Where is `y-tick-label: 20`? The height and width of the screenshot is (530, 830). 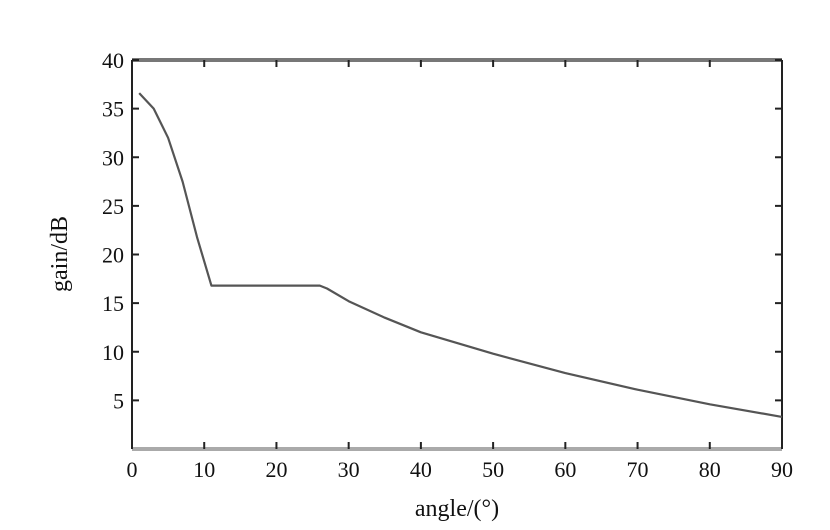 y-tick-label: 20 is located at coordinates (113, 255).